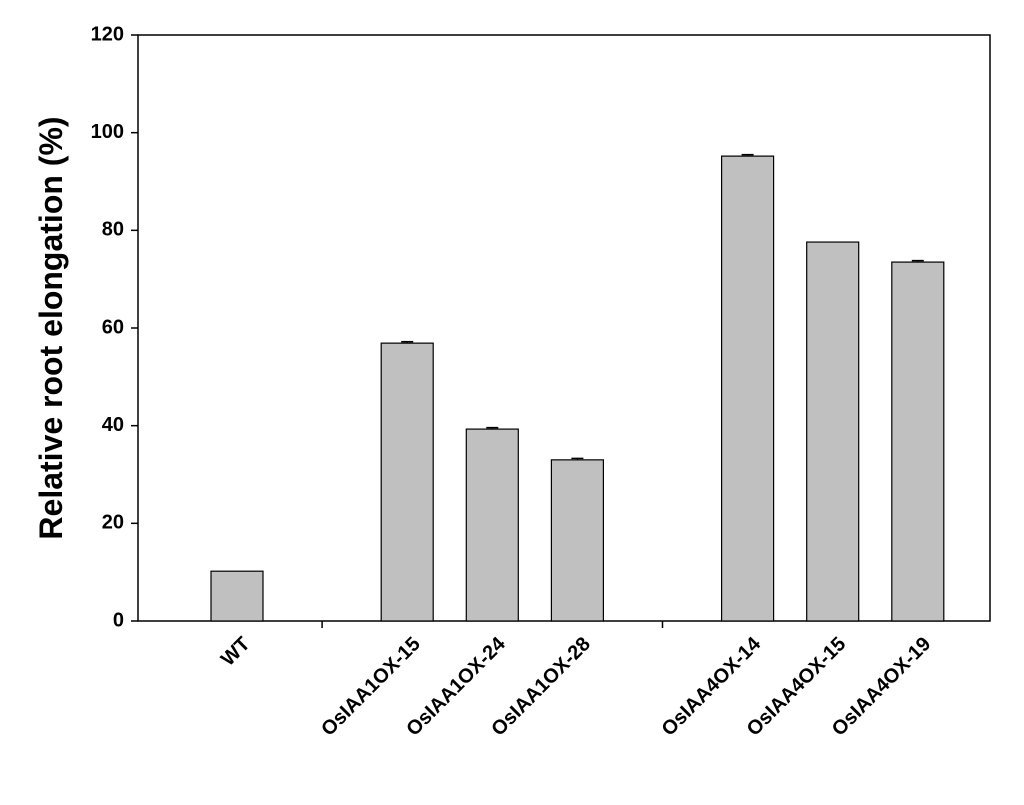 This screenshot has width=1024, height=805. Describe the element at coordinates (113, 327) in the screenshot. I see `y-tick-label: 60` at that location.